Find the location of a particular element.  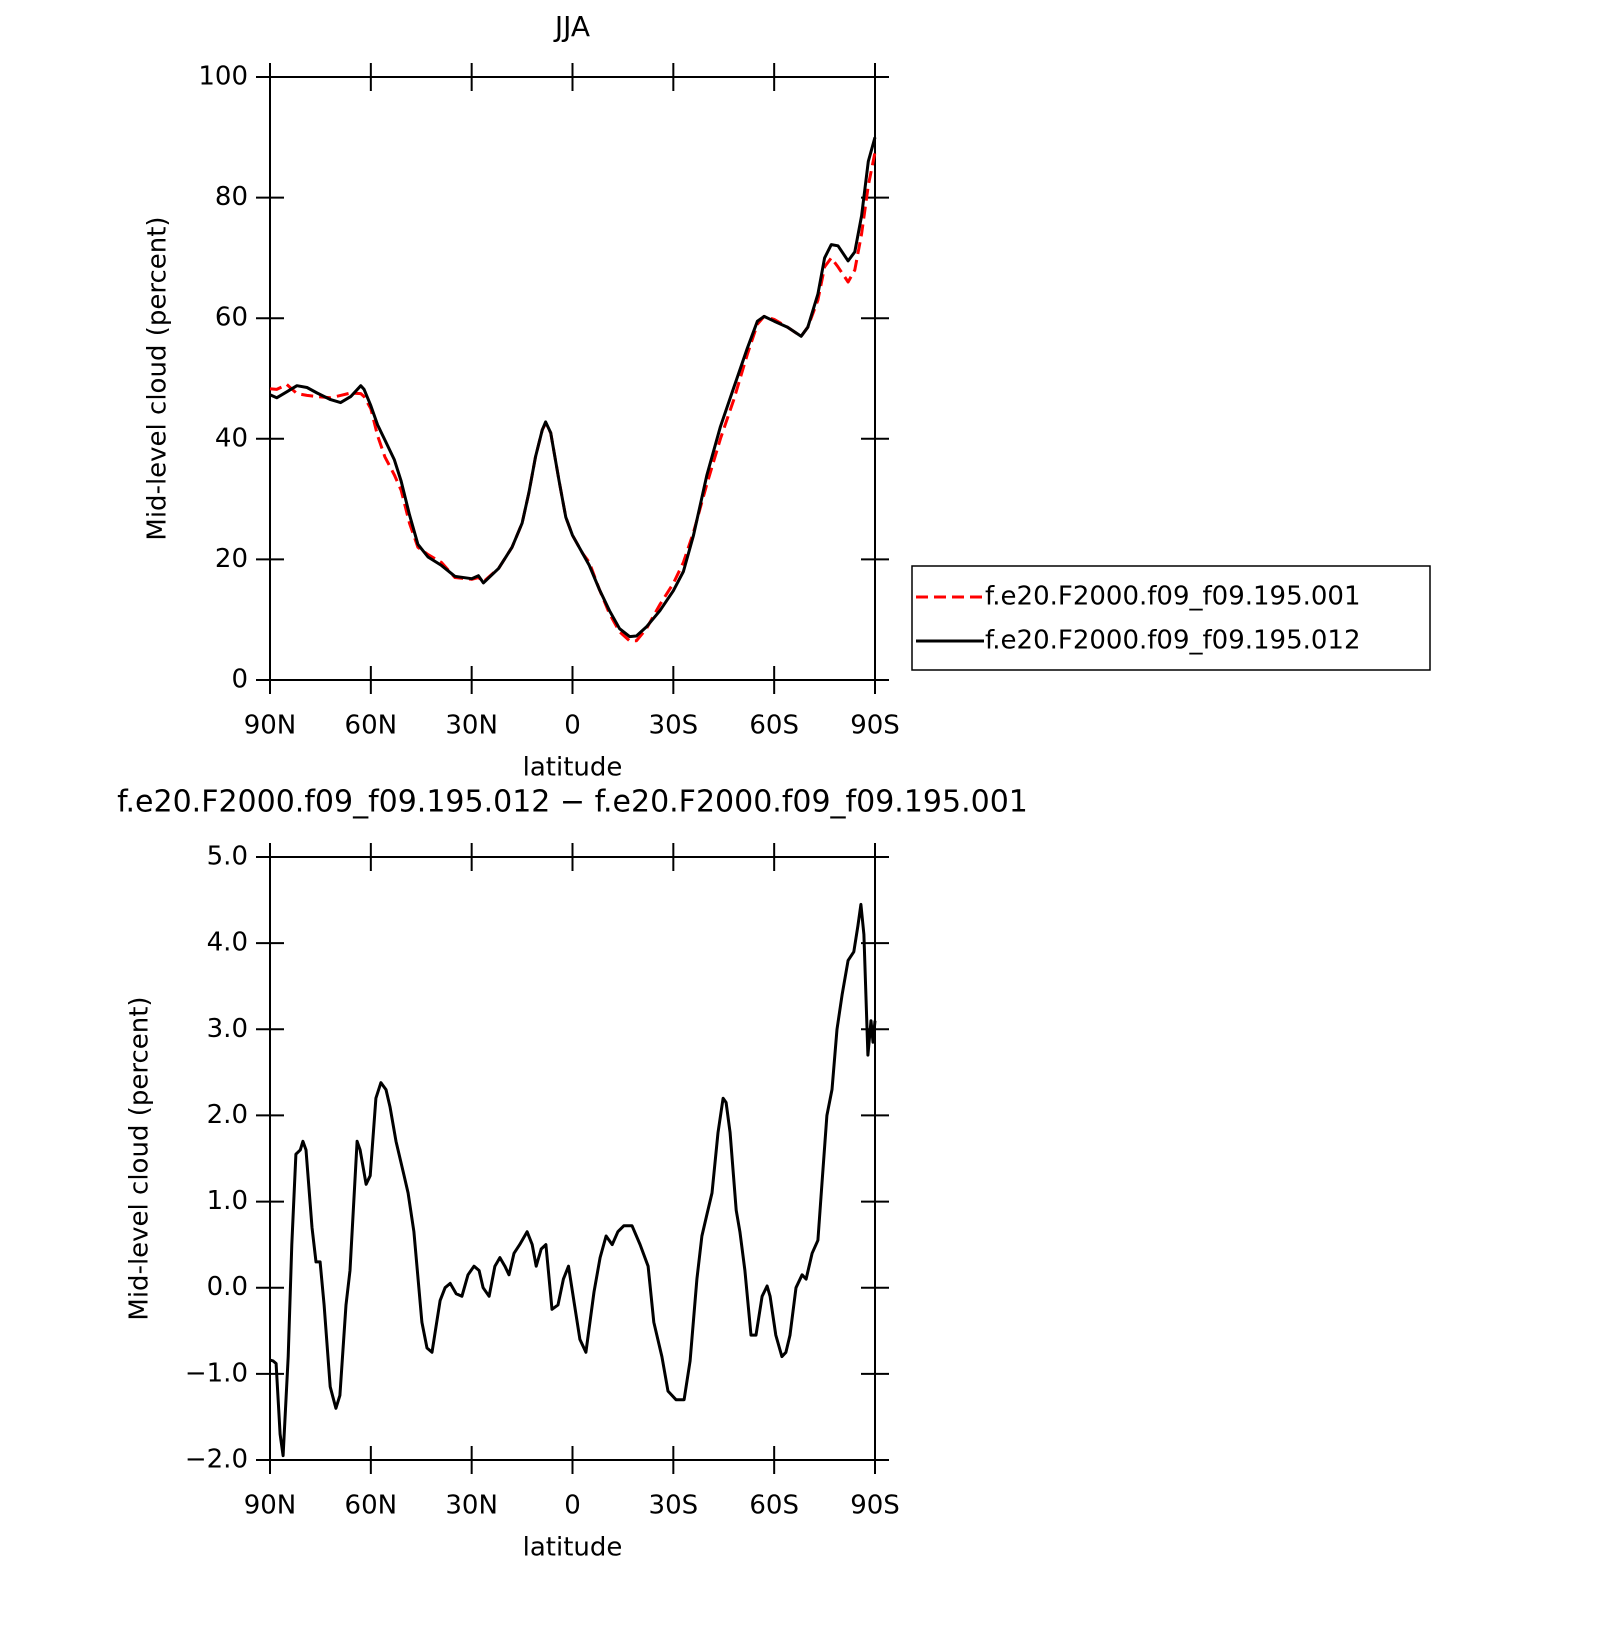

y-tick-label: 80 is located at coordinates (231, 197).